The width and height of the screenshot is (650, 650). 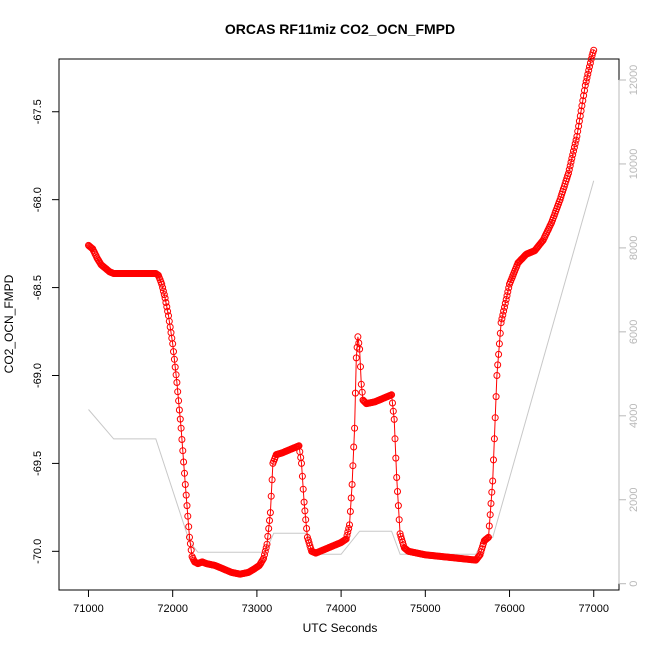 What do you see at coordinates (9, 323) in the screenshot?
I see `y-axis-label: CO2_OCN_FMPD` at bounding box center [9, 323].